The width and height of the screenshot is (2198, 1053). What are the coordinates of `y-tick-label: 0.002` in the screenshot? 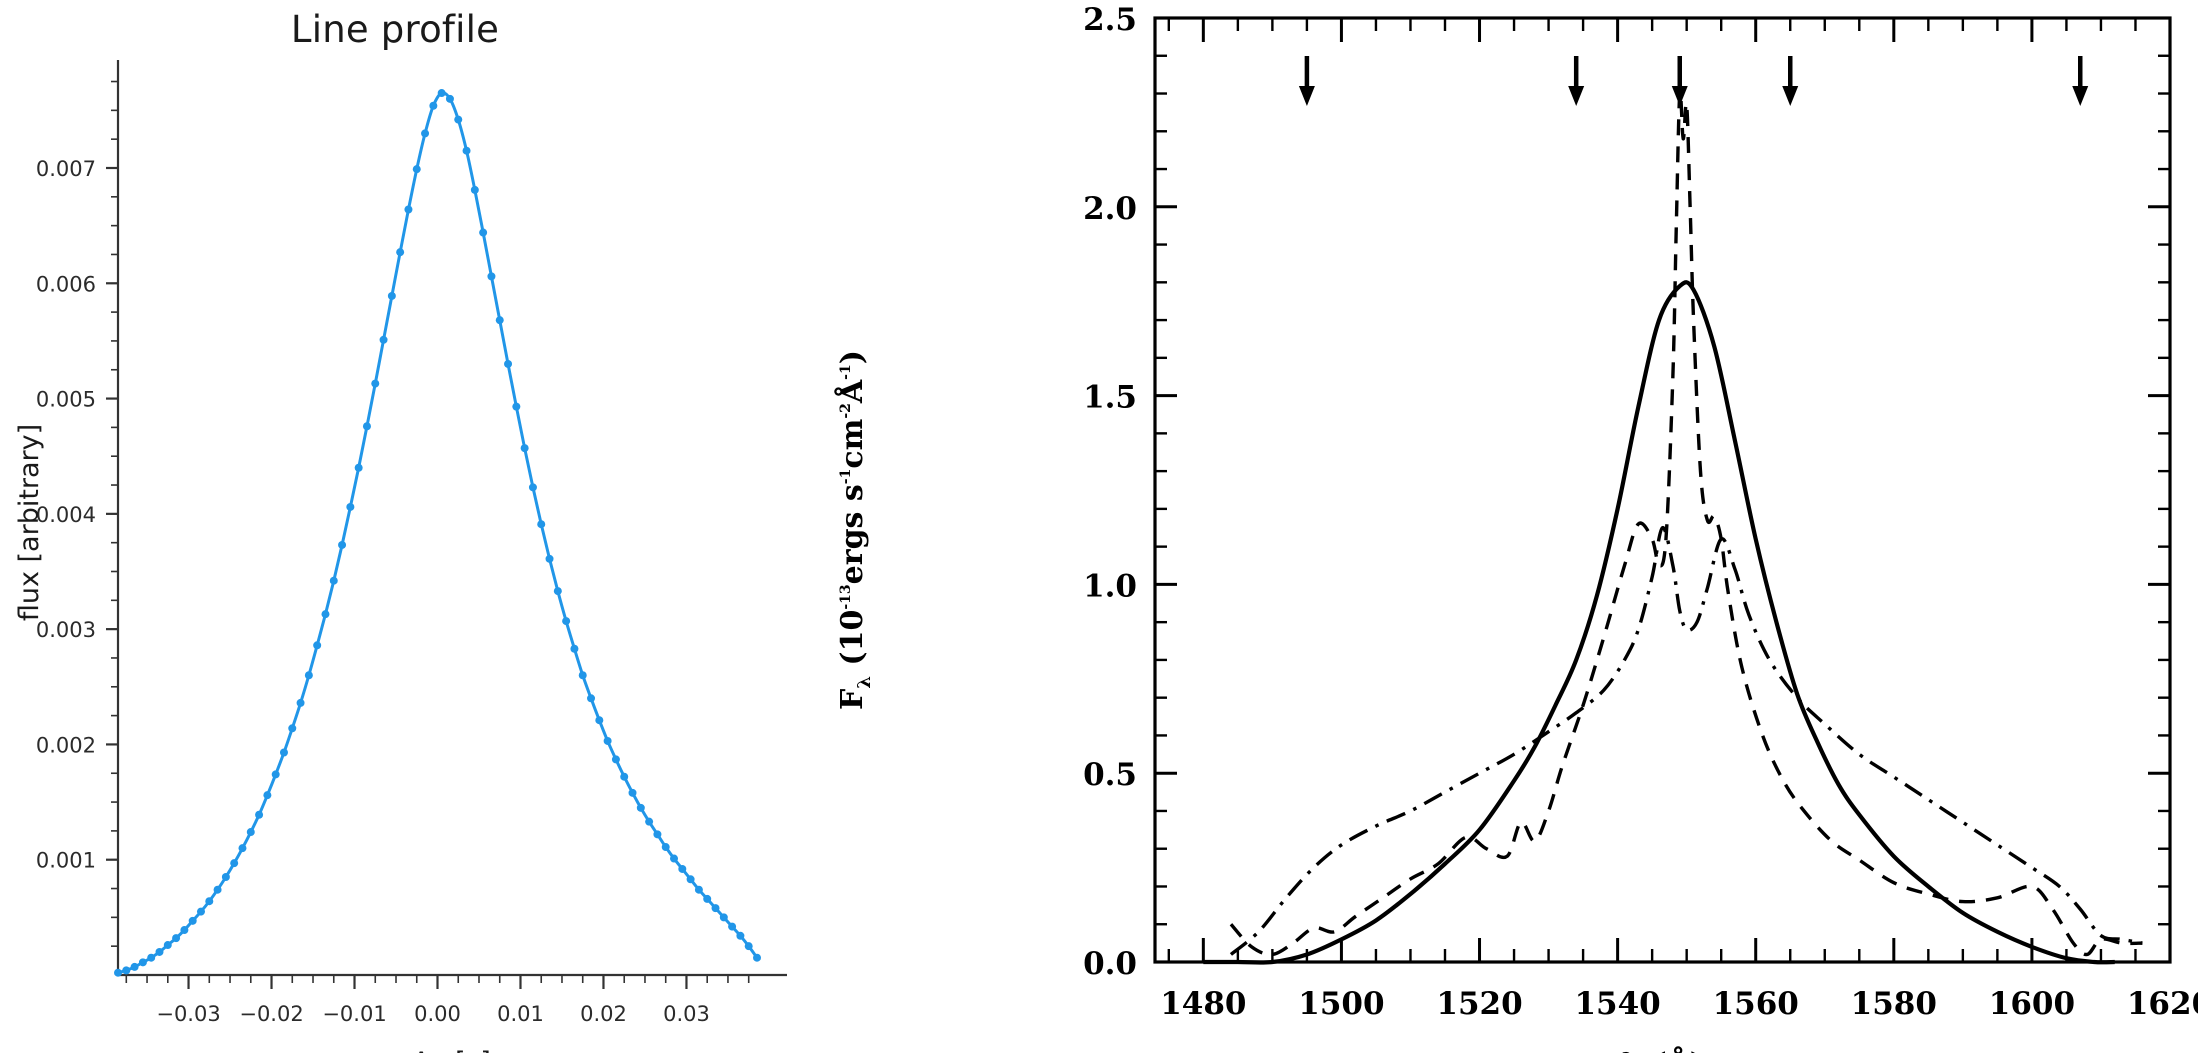 It's located at (66, 745).